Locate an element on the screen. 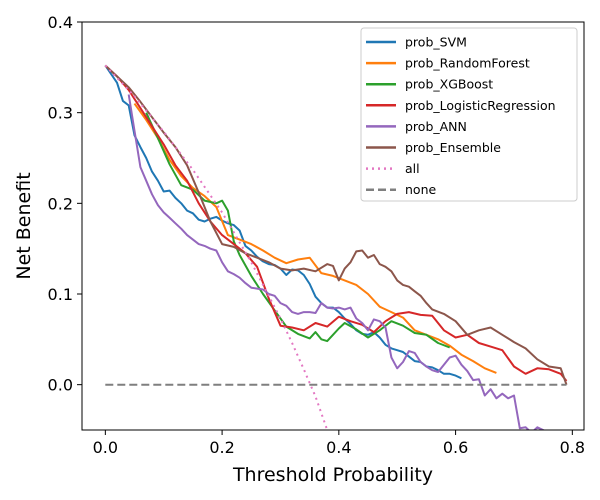  x-axis-label: Threshold Probability is located at coordinates (332, 475).